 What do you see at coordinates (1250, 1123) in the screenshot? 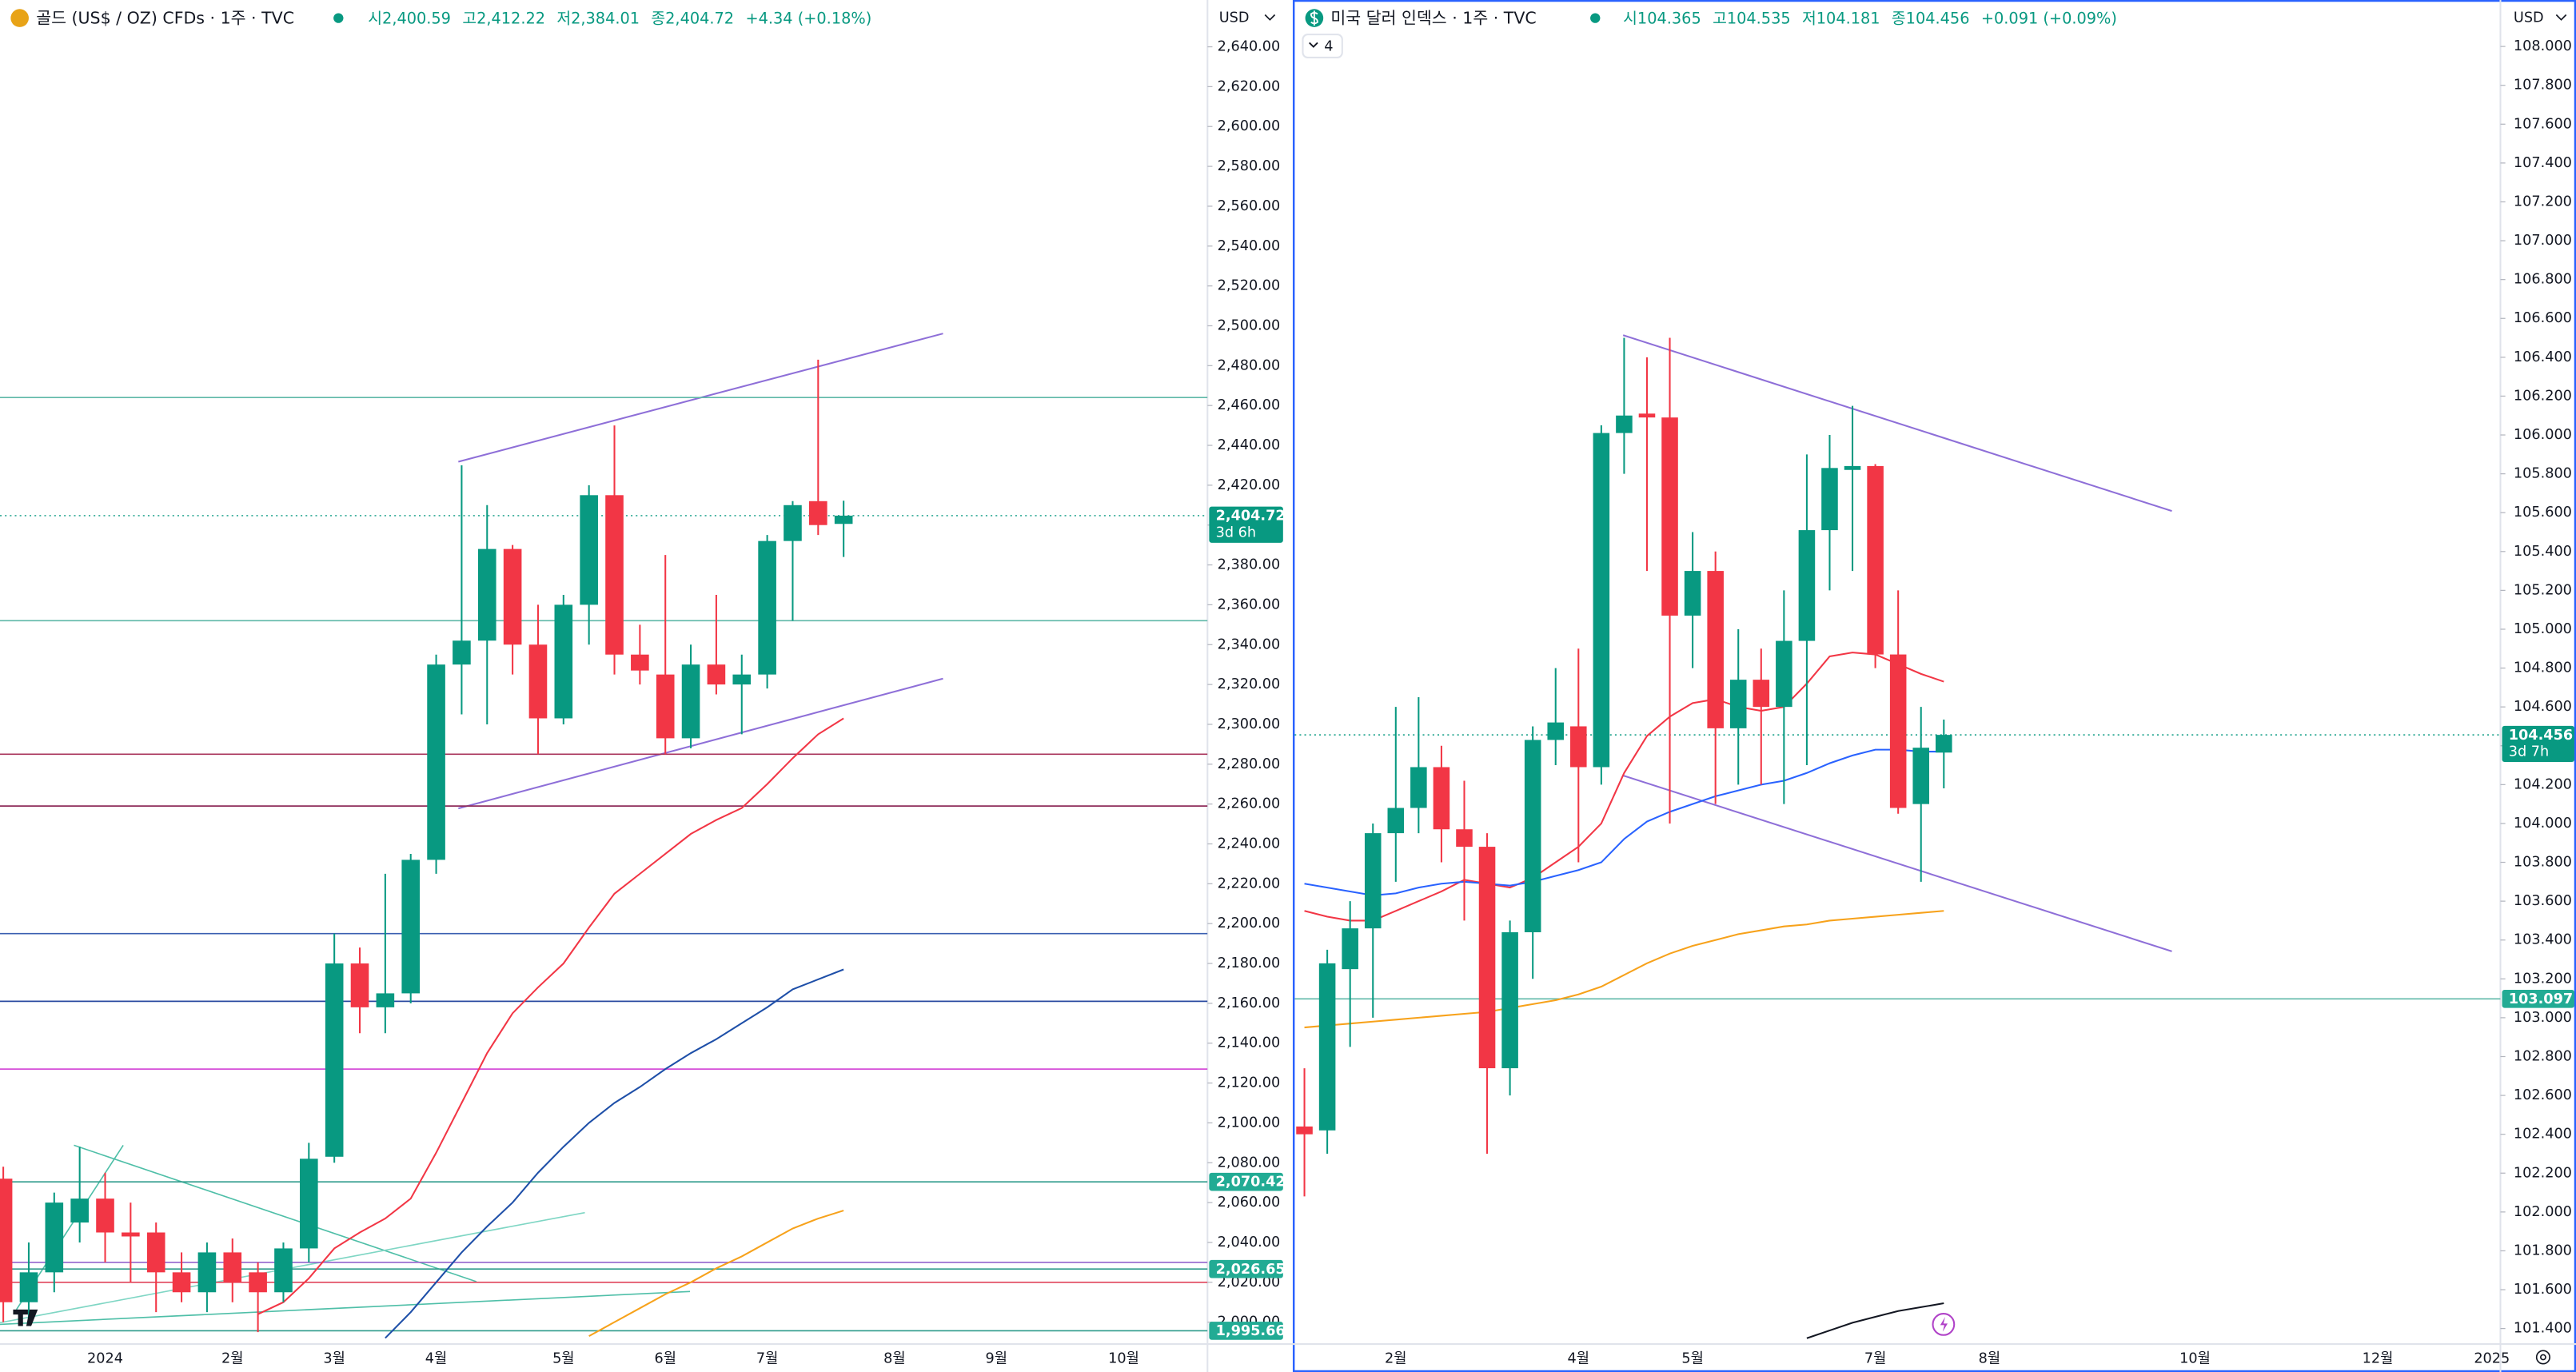
I see `y-tick-label: 2,100.00` at bounding box center [1250, 1123].